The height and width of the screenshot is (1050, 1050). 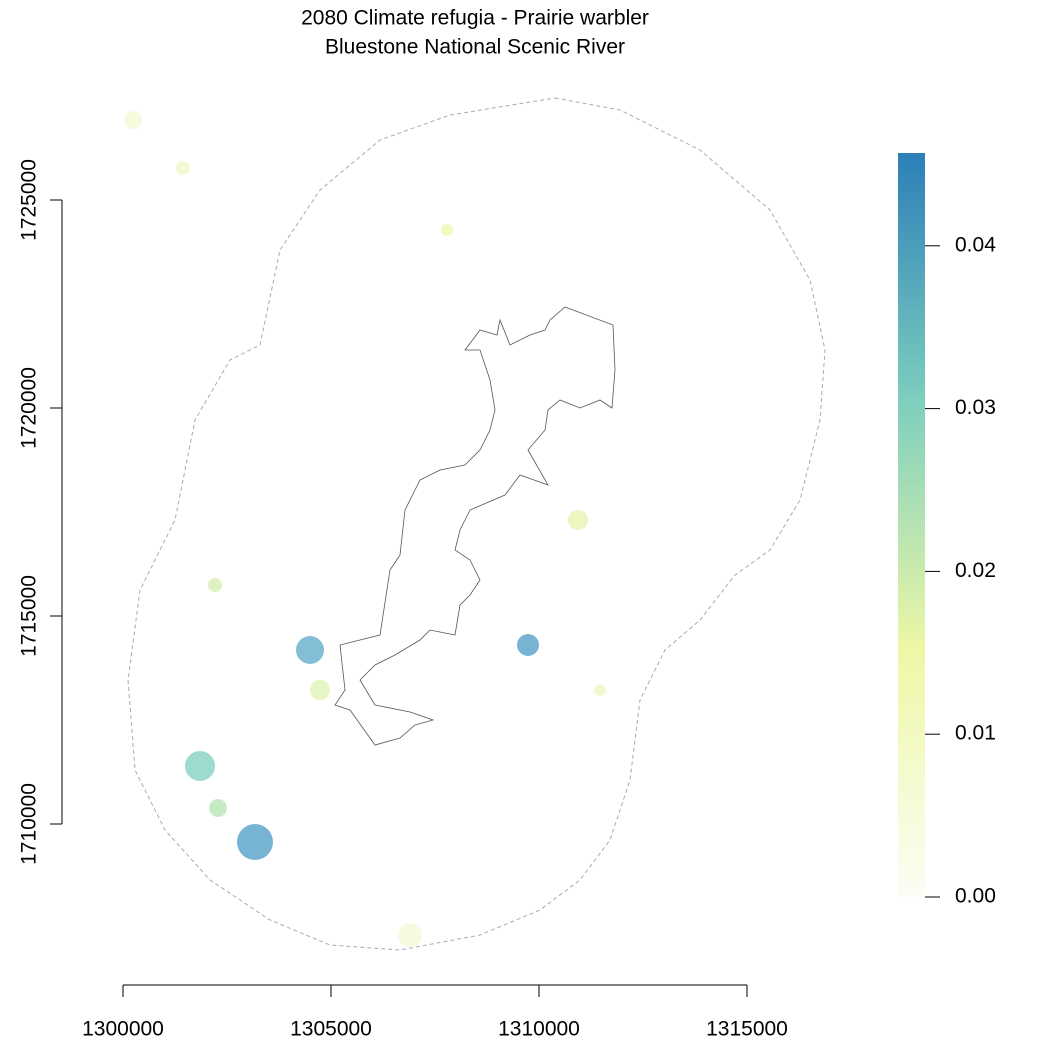 What do you see at coordinates (975, 570) in the screenshot?
I see `colorbar-tick-label: 0.02` at bounding box center [975, 570].